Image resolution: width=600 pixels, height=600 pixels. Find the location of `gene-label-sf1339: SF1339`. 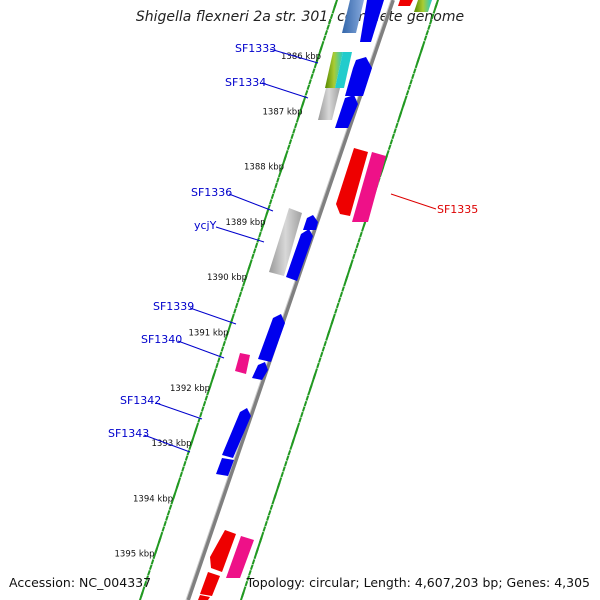

gene-label-sf1339: SF1339 is located at coordinates (173, 306).